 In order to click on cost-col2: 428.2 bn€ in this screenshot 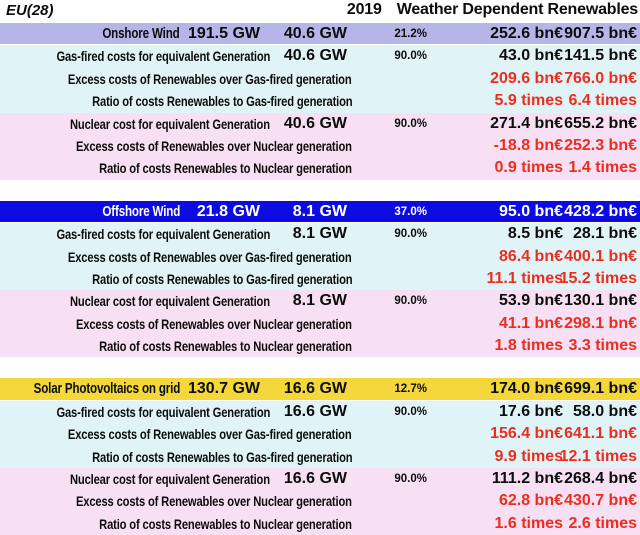, I will do `click(600, 211)`.